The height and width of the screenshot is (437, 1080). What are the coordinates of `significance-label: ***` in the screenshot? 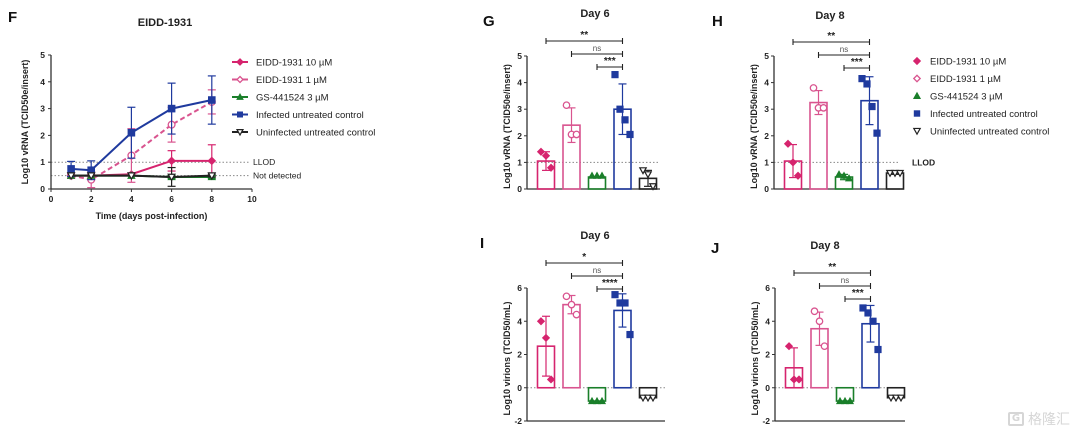 It's located at (857, 62).